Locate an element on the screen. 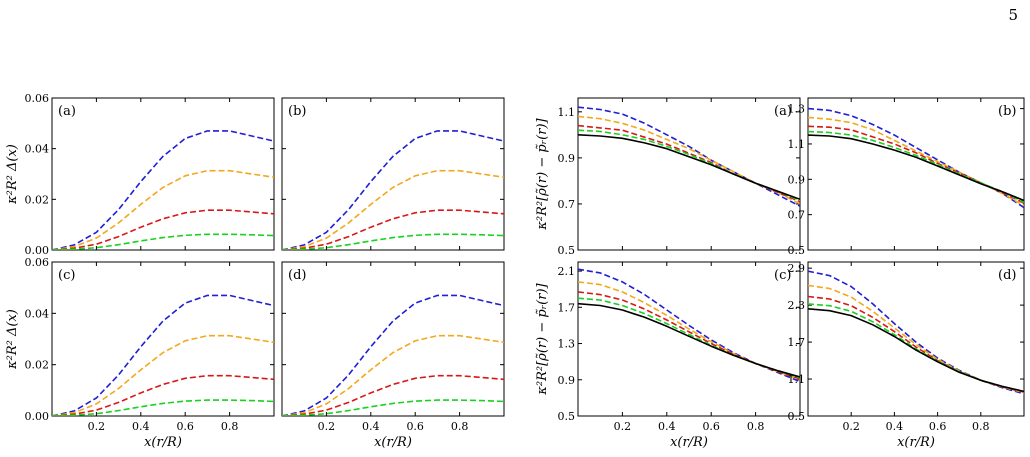  chart-panel: 0.2 0.4 0.6 0.8 (d) x(r/R) is located at coordinates (393, 355).